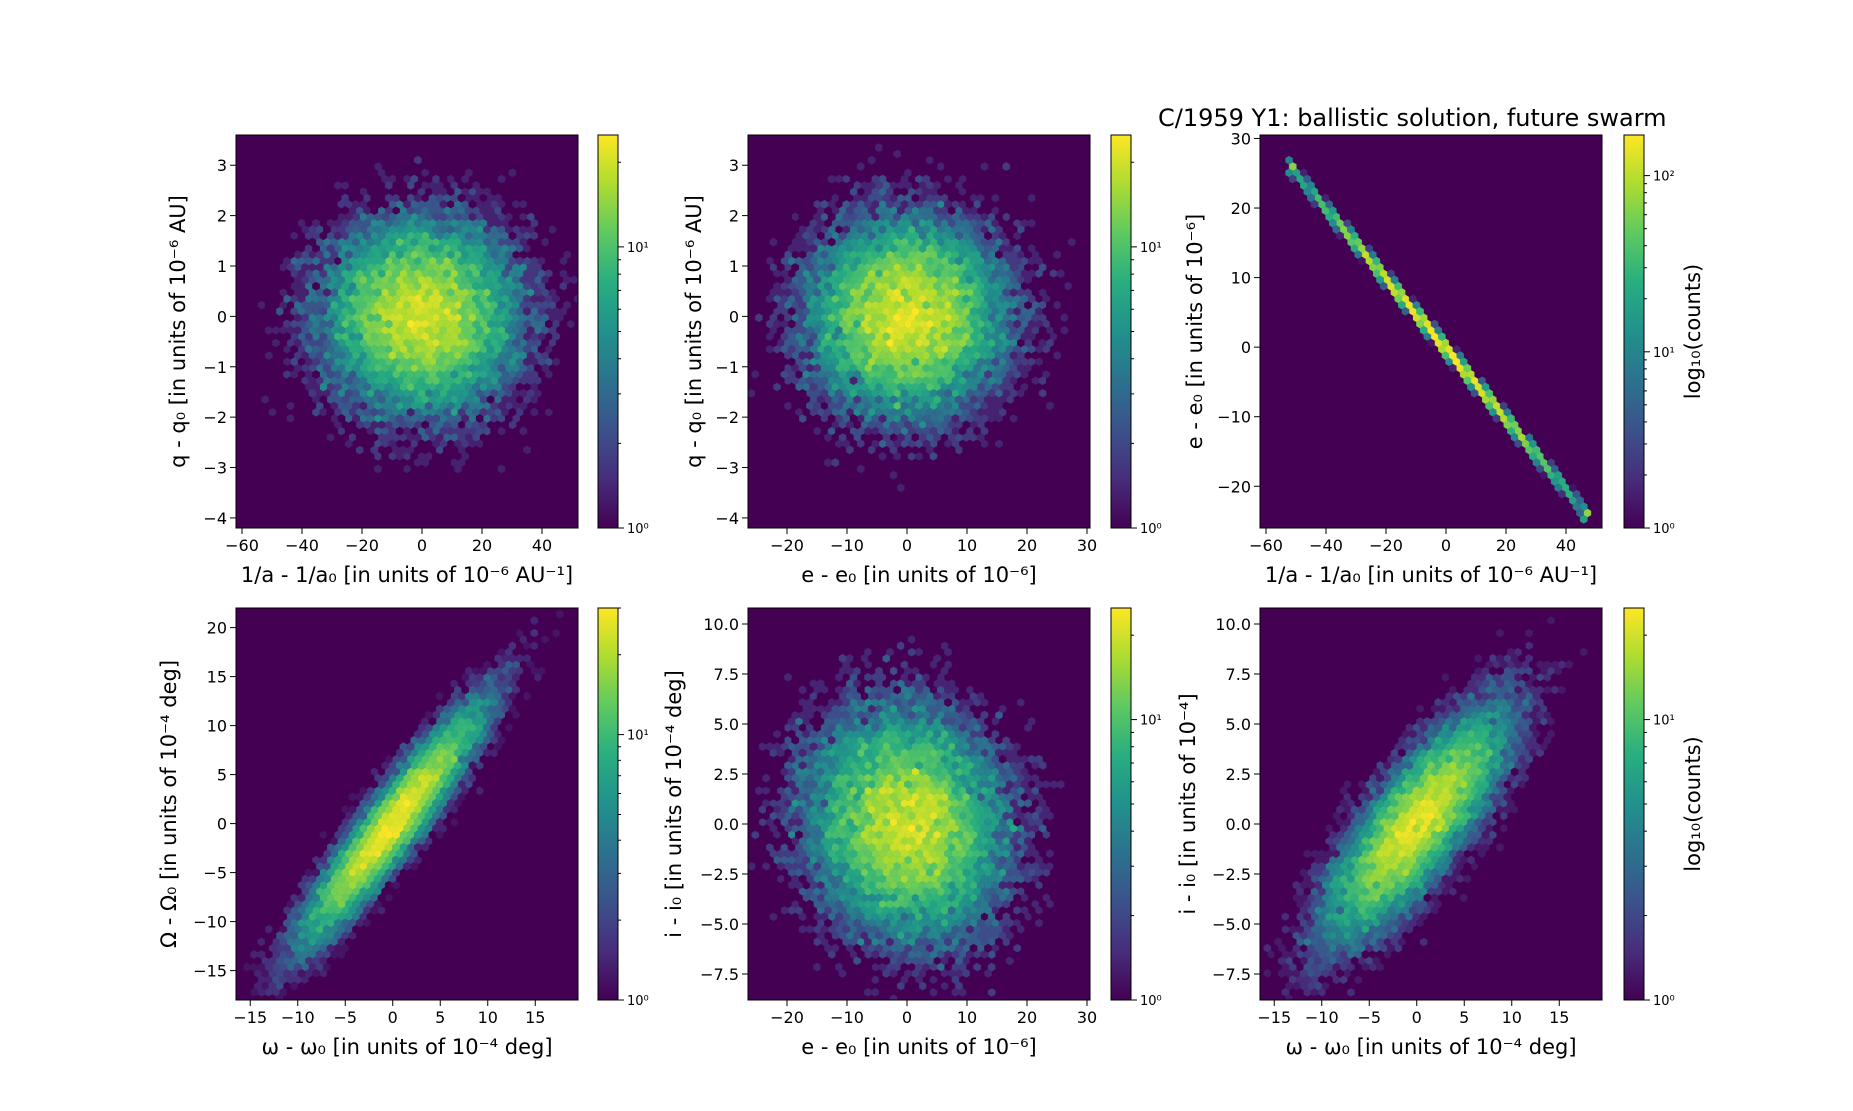 Image resolution: width=1853 pixels, height=1111 pixels. What do you see at coordinates (734, 216) in the screenshot?
I see `y-tick-label: 2` at bounding box center [734, 216].